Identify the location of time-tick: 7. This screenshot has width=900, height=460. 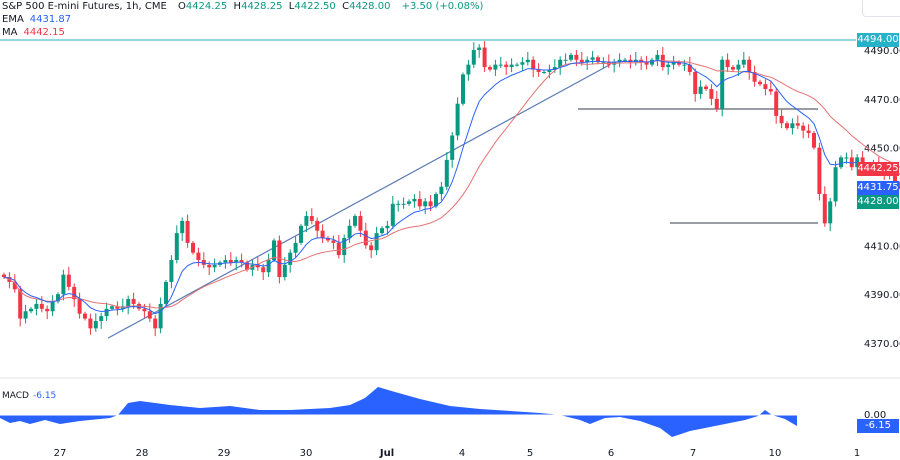
(693, 453).